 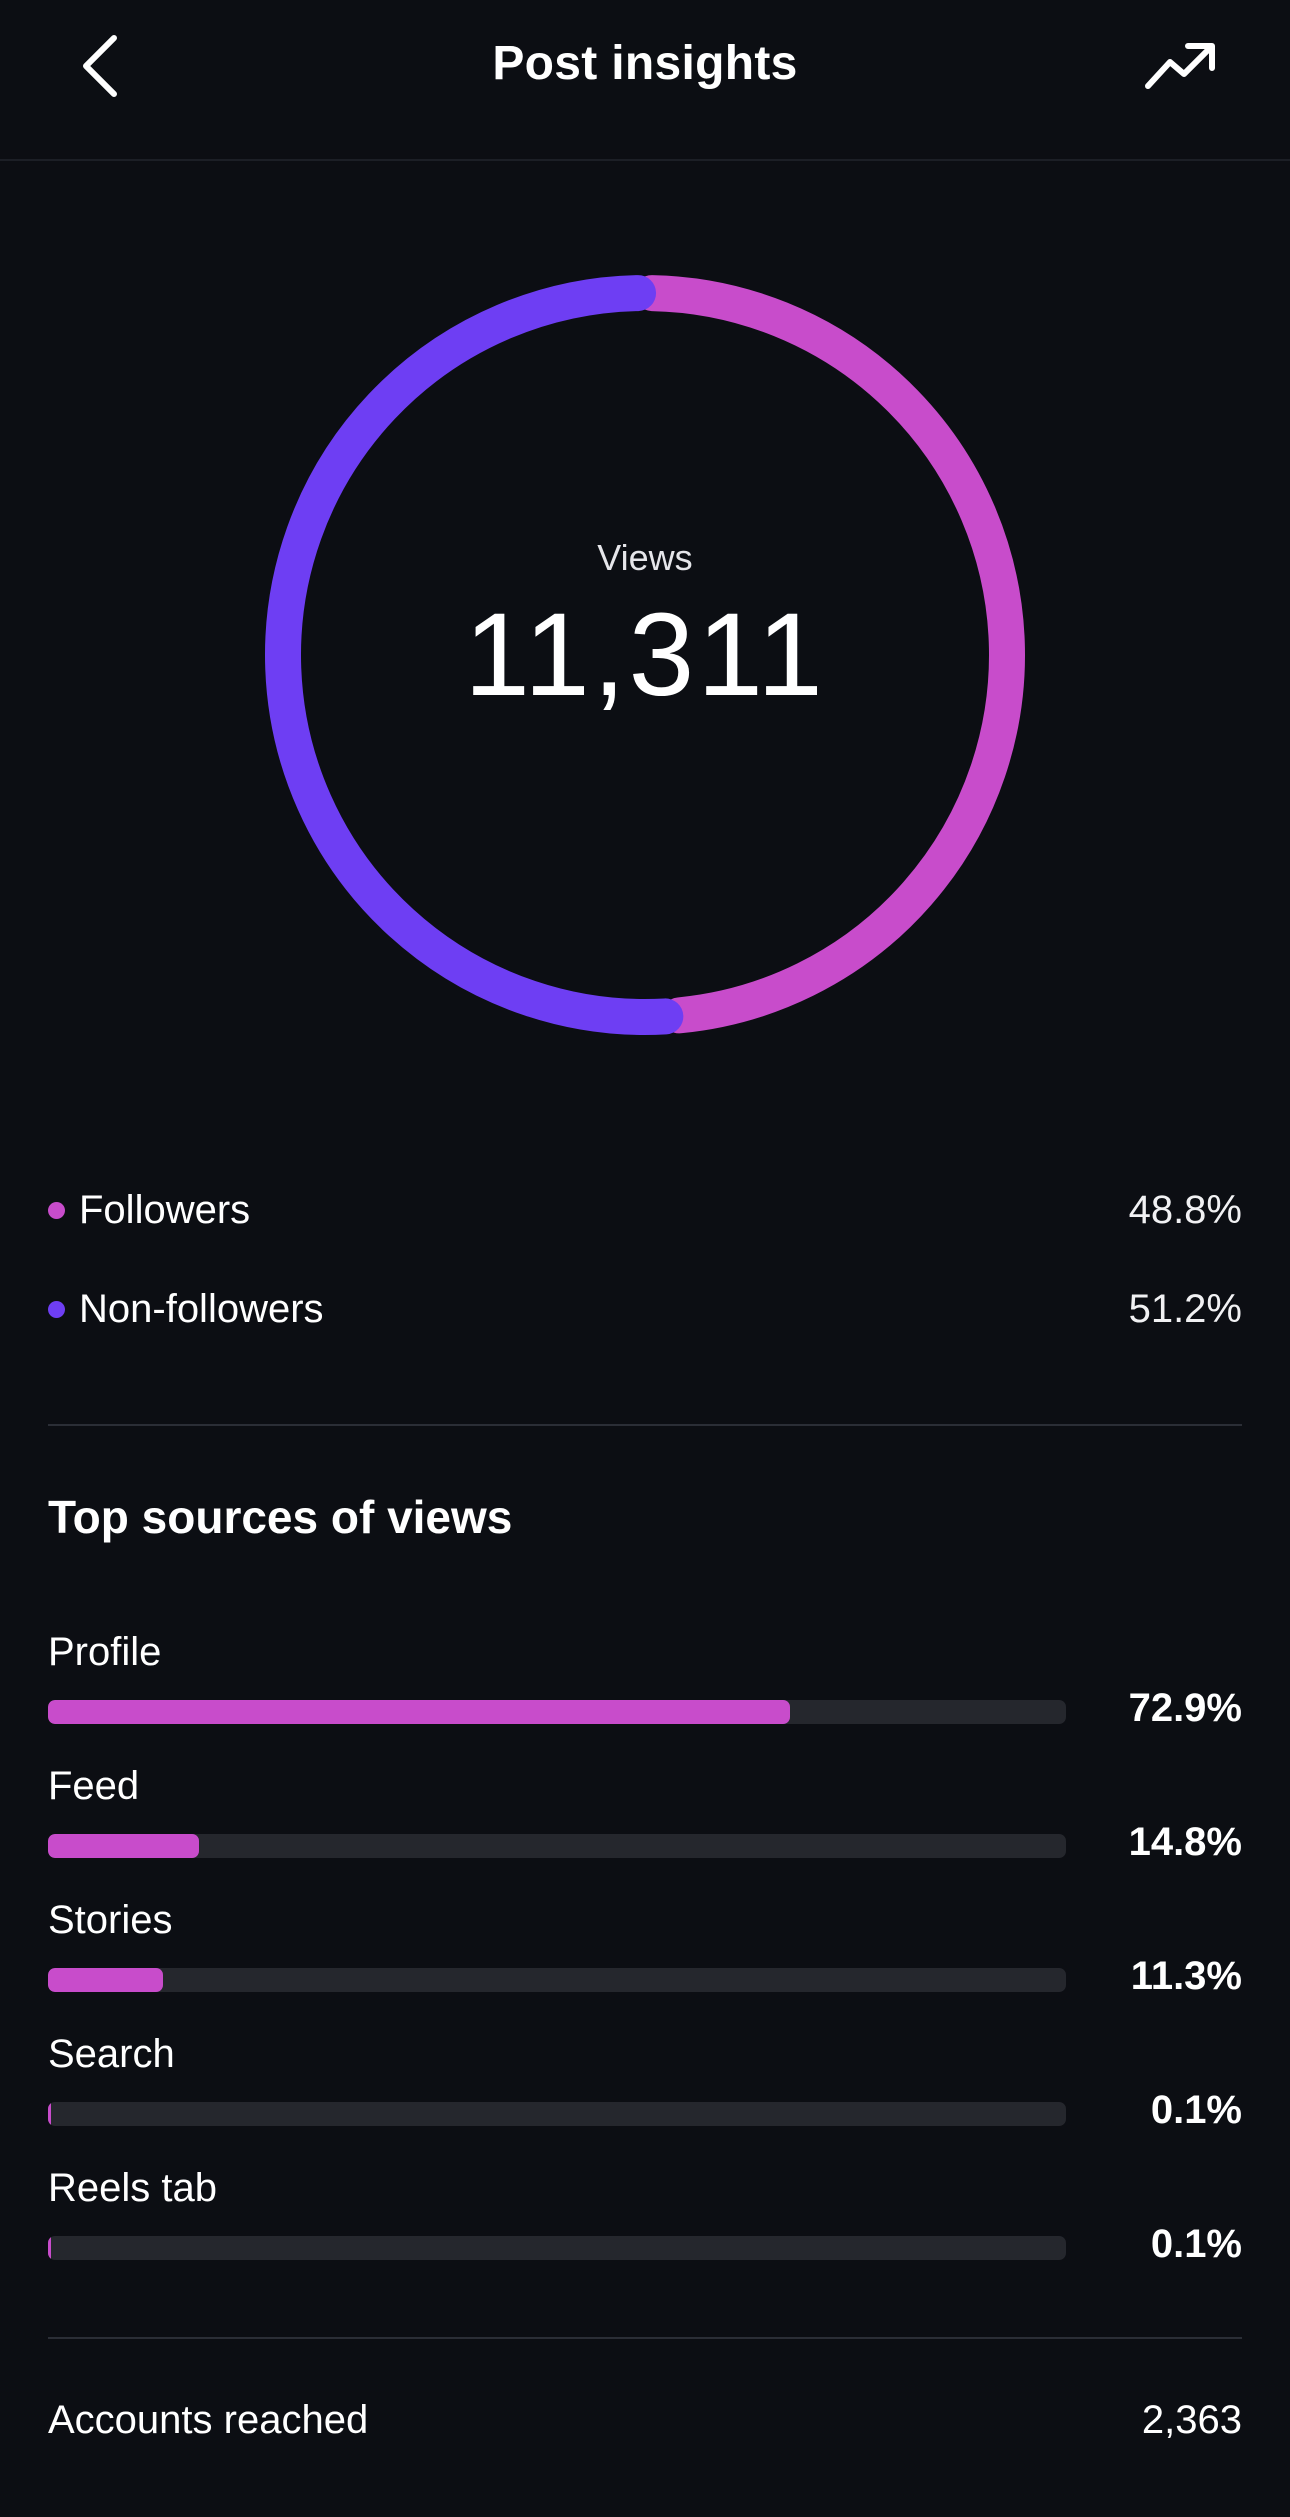 I want to click on source-label: Reels tab, so click(x=132, y=2188).